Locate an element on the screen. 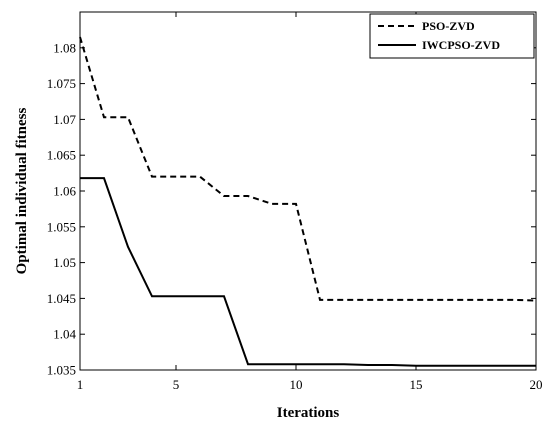  legend-box is located at coordinates (452, 36).